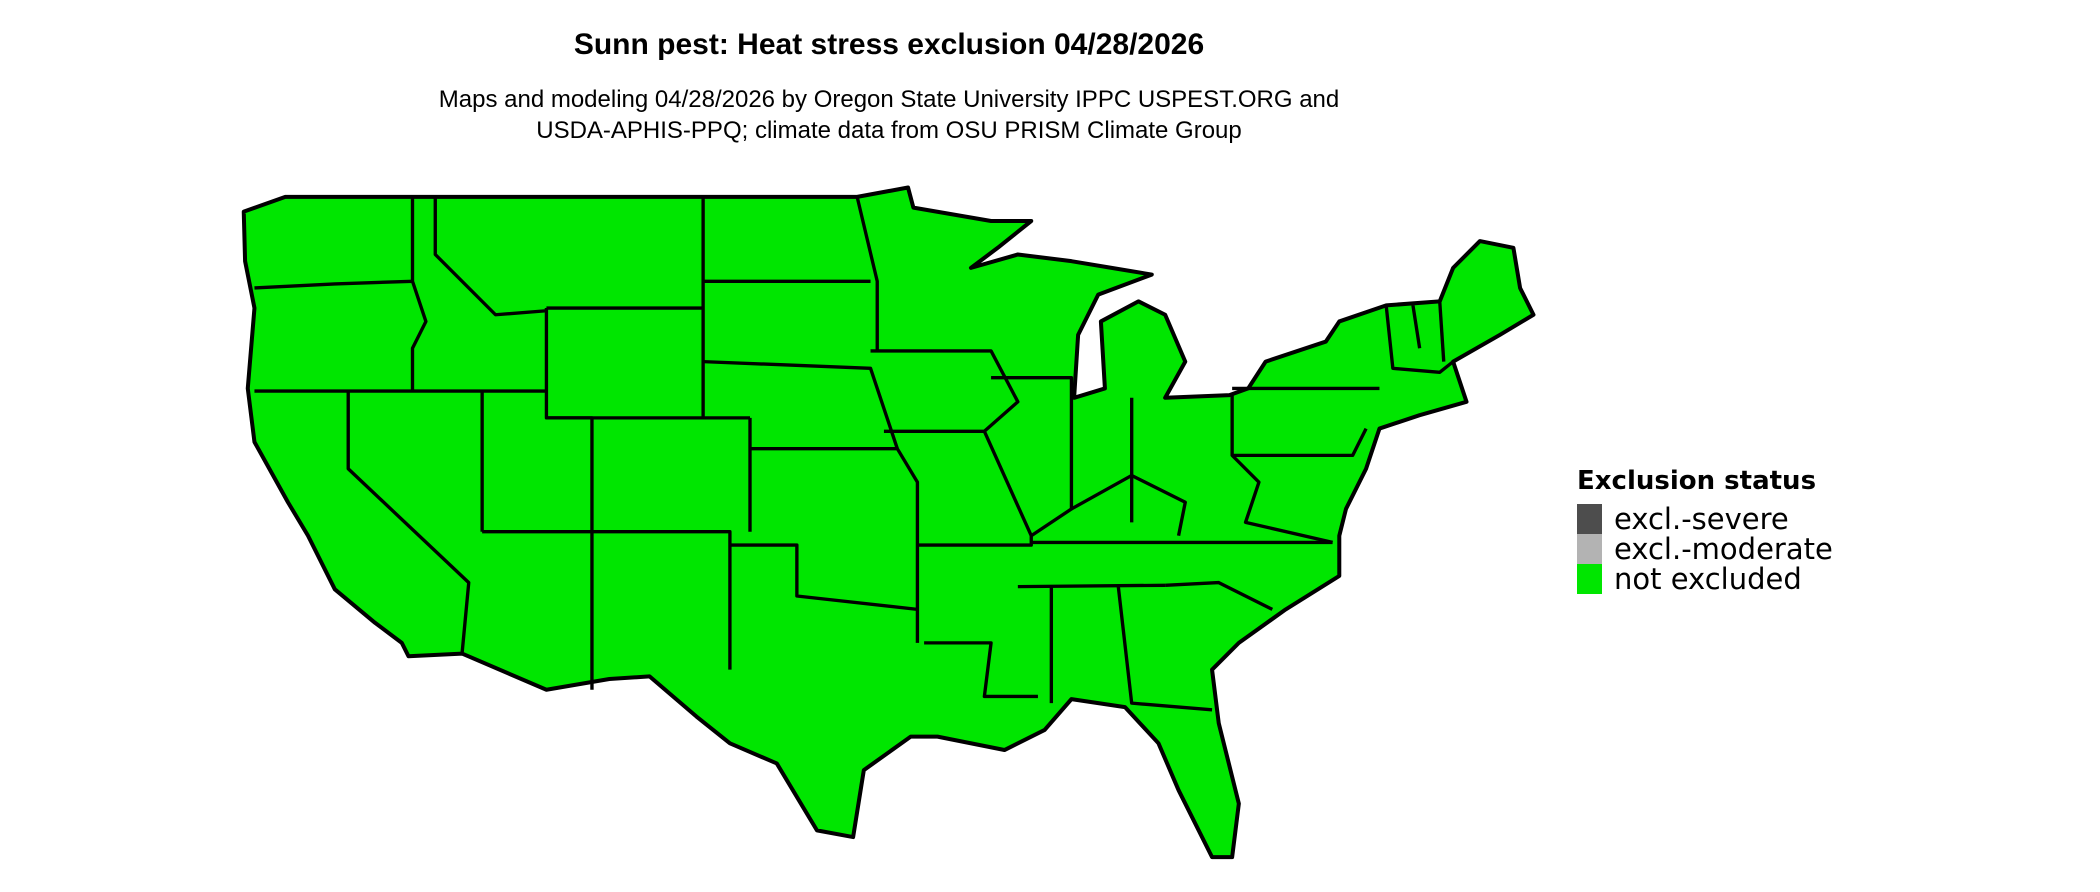 This screenshot has height=892, width=2100. I want to click on legend-title: Exclusion status, so click(1697, 481).